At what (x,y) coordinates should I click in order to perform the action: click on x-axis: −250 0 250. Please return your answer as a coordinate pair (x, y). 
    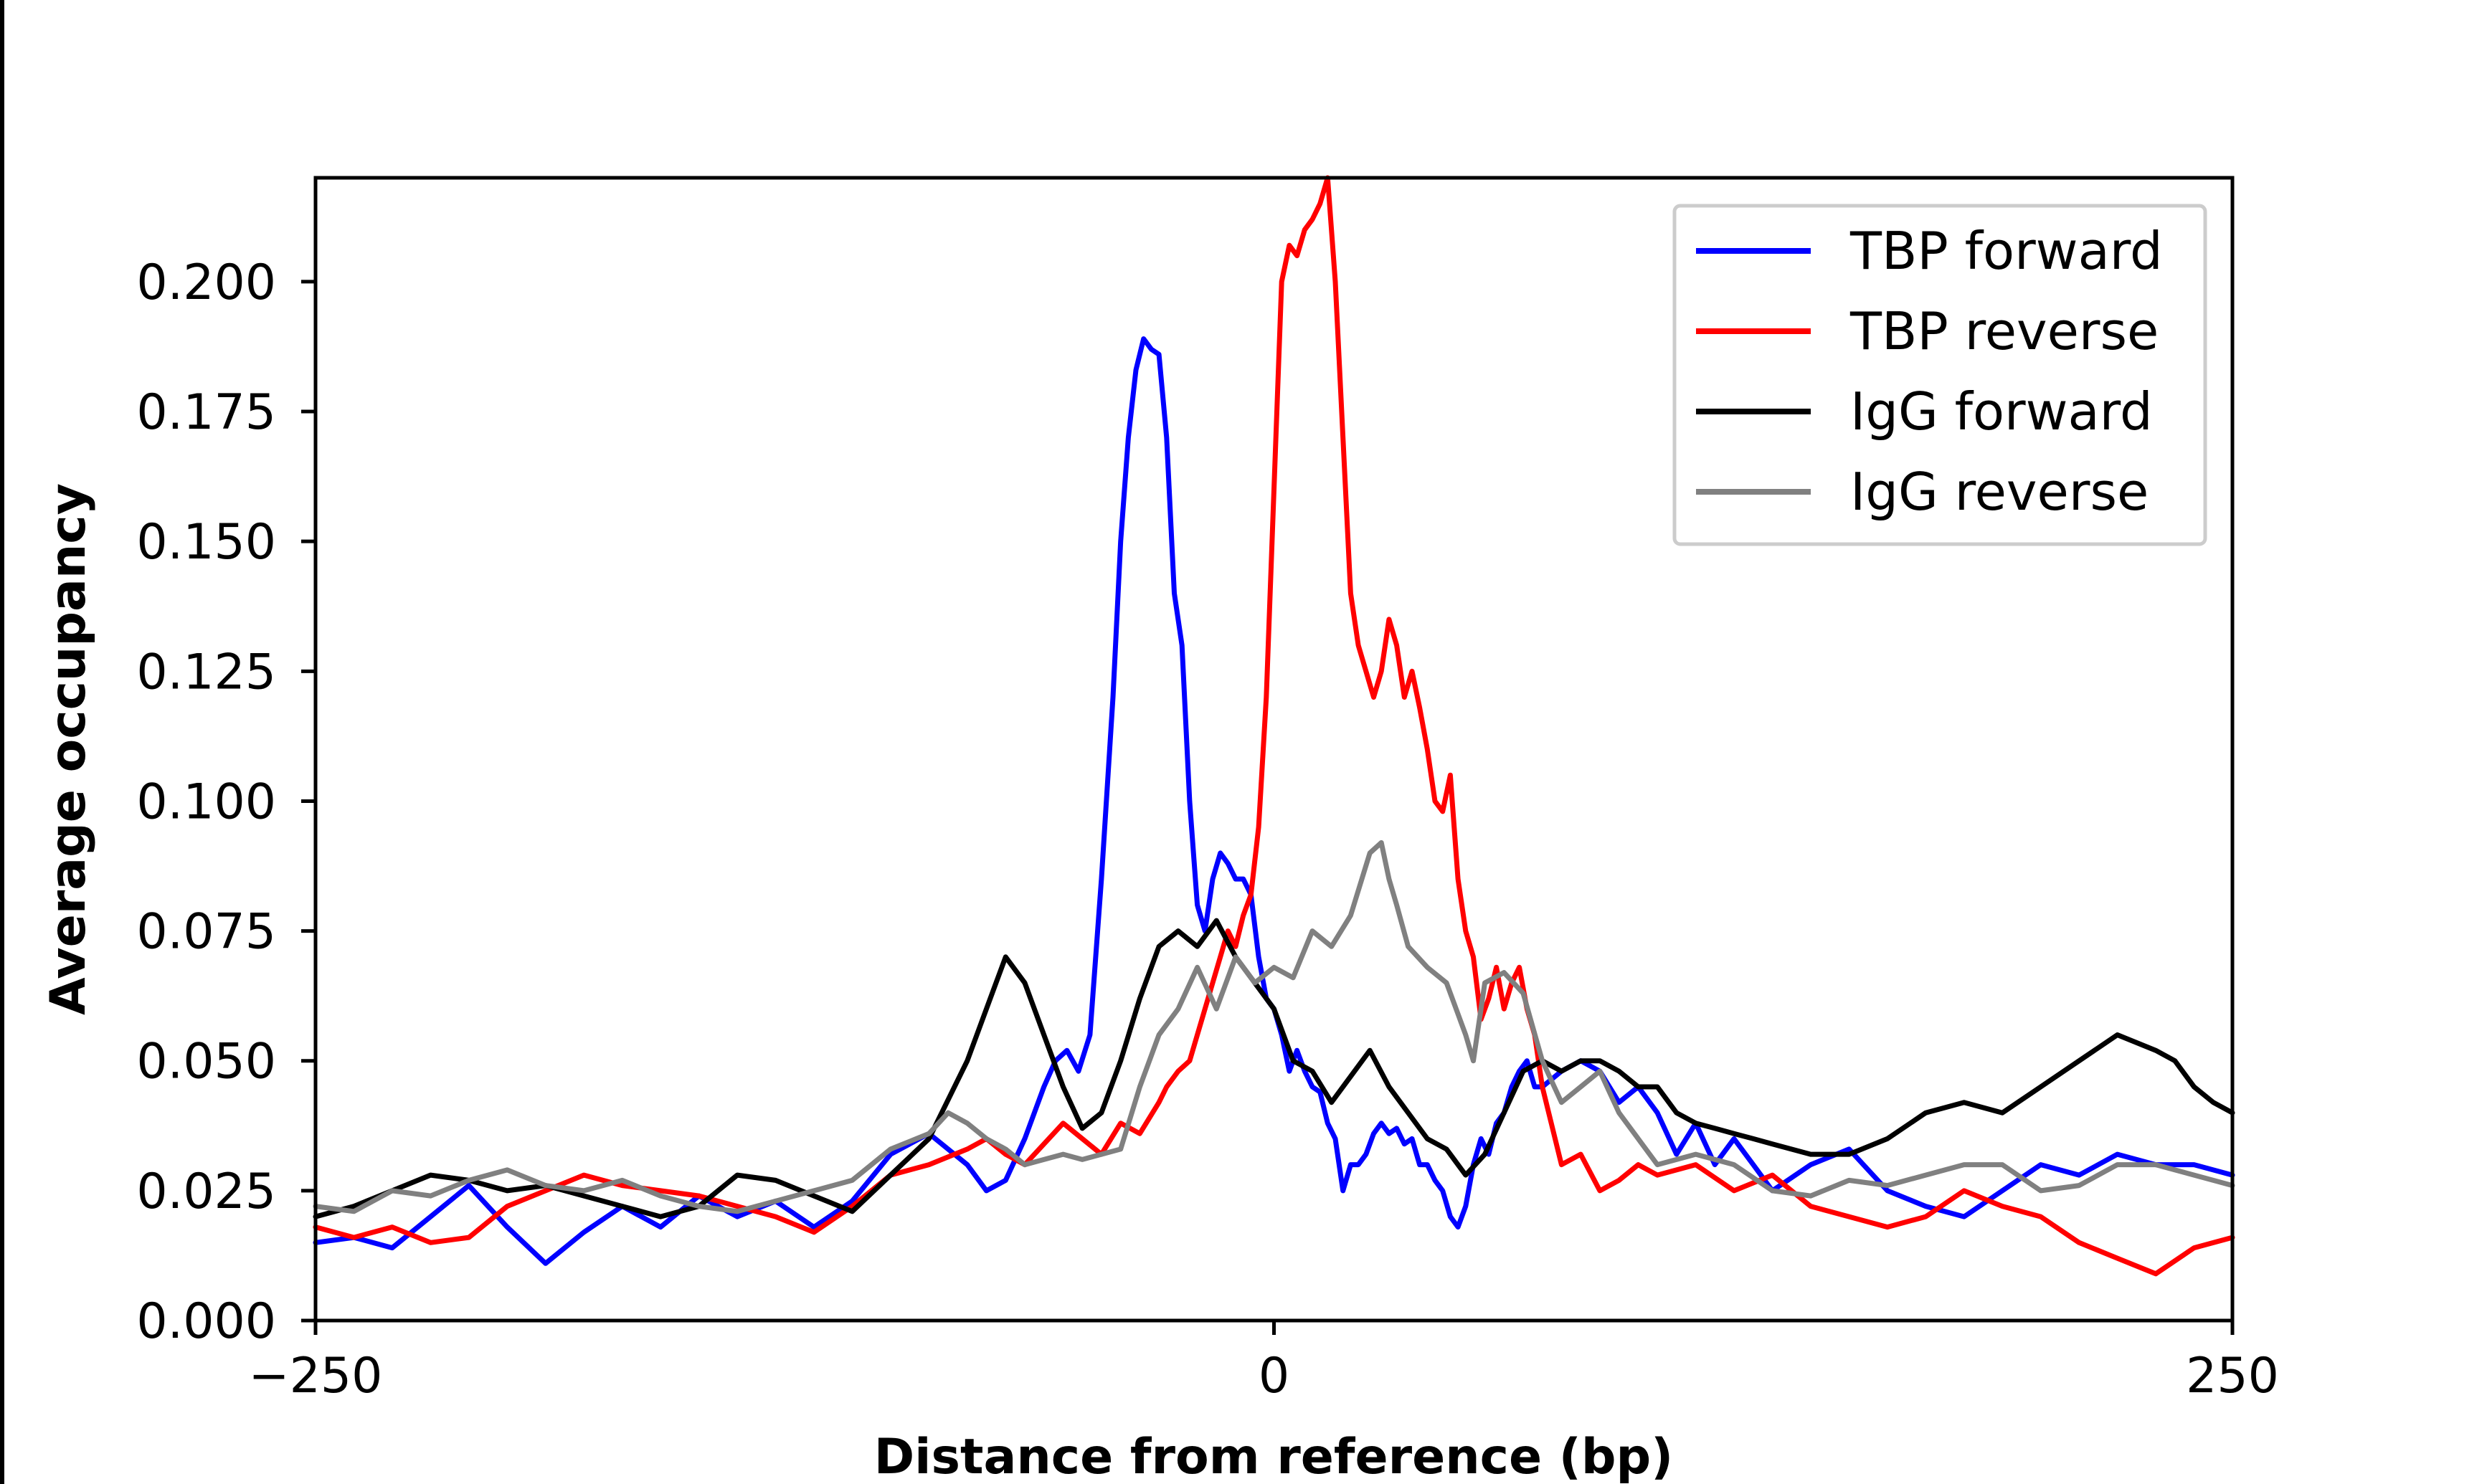
    Looking at the image, I should click on (1264, 1363).